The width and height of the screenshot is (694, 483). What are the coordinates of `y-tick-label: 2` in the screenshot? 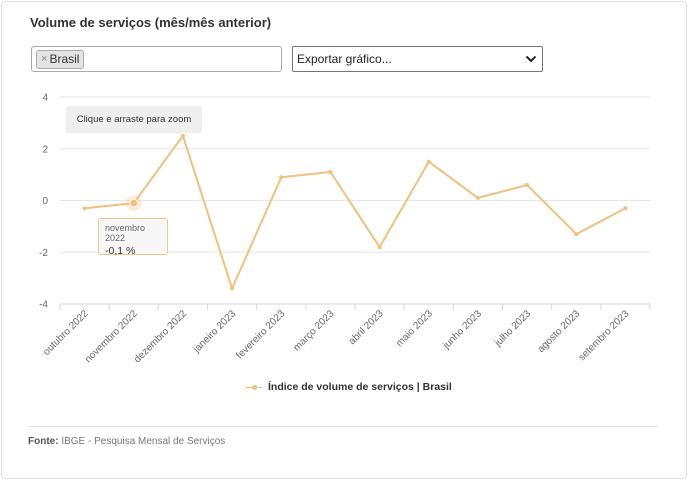 It's located at (45, 149).